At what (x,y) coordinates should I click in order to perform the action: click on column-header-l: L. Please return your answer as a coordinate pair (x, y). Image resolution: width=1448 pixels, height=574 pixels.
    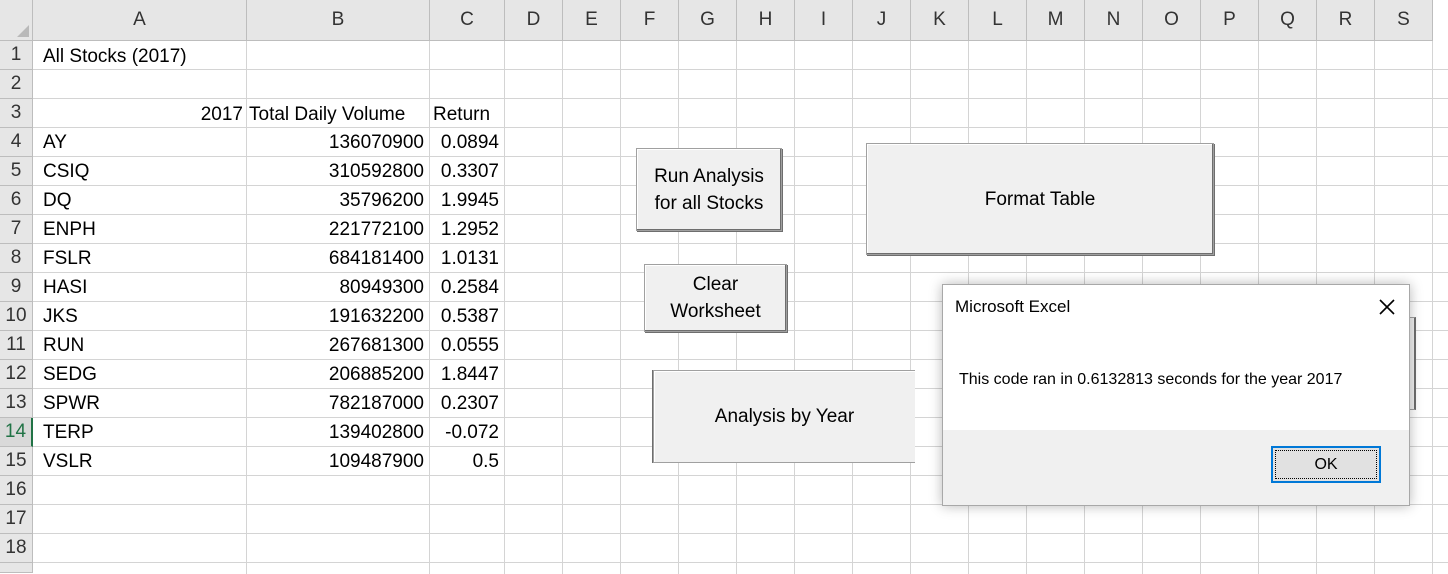
    Looking at the image, I should click on (998, 20).